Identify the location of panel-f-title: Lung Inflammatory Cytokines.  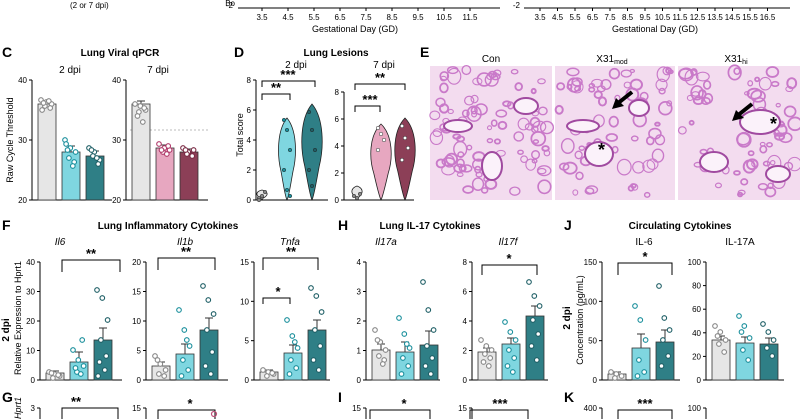
(168, 226).